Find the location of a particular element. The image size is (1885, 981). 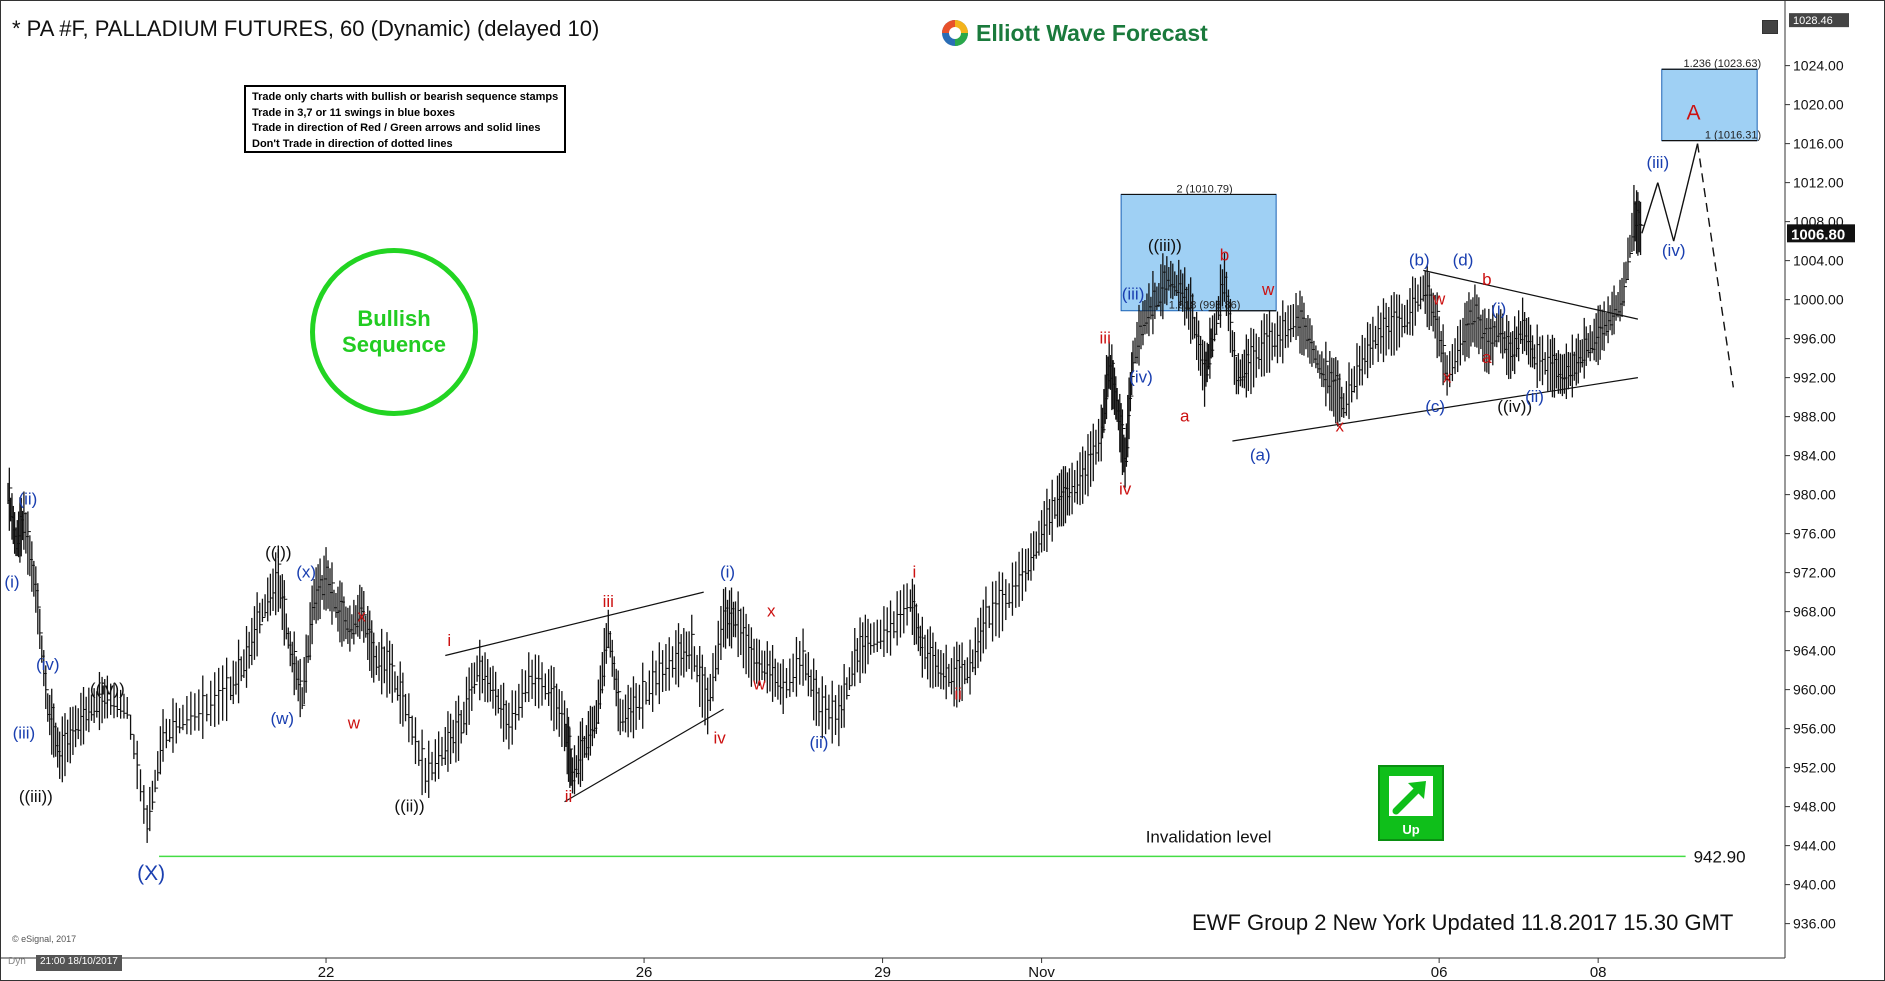

y-tick-label: 1016.00 is located at coordinates (1818, 144).